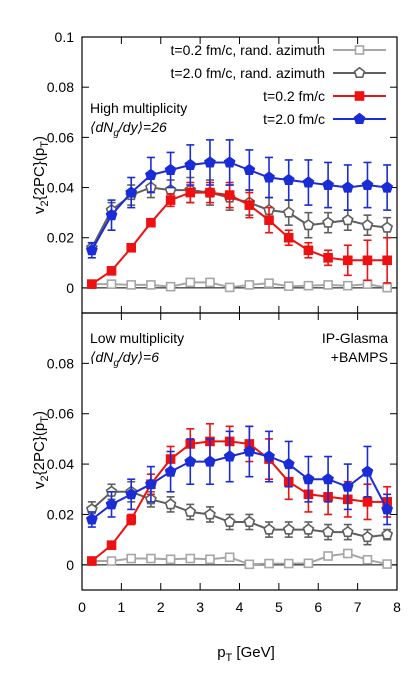 This screenshot has width=415, height=692. I want to click on y-tick-label: 0.1, so click(65, 37).